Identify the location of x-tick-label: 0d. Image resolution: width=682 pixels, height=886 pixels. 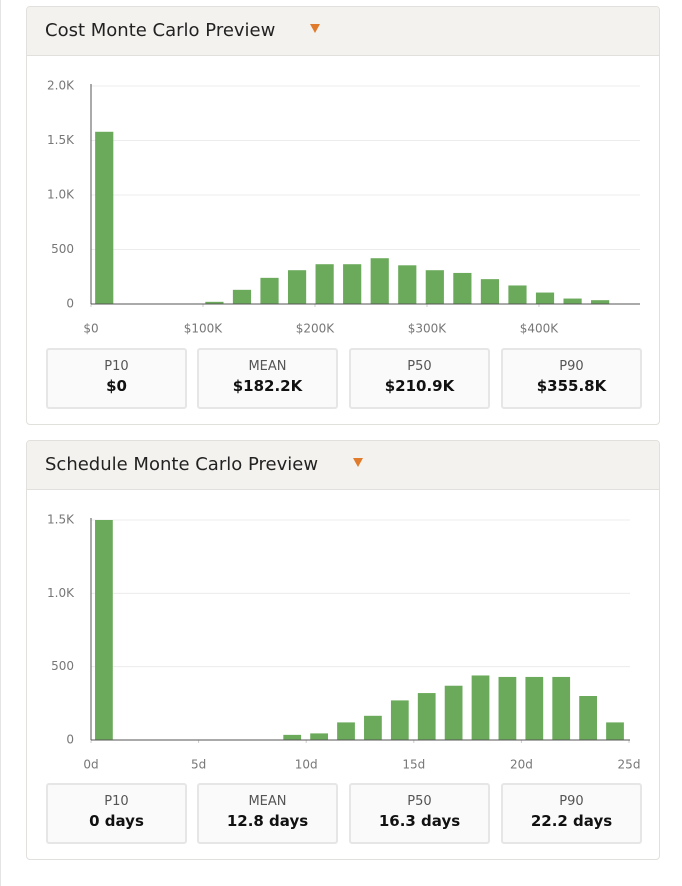
(90, 765).